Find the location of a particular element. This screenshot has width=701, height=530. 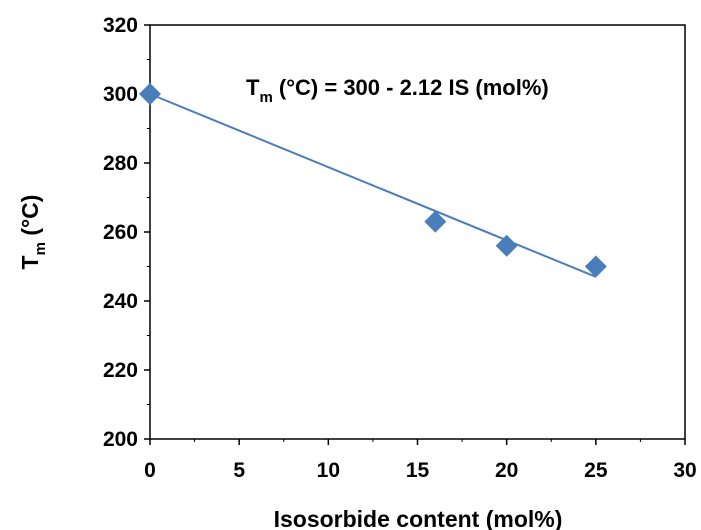

y-tick-label: 200 is located at coordinates (120, 439).